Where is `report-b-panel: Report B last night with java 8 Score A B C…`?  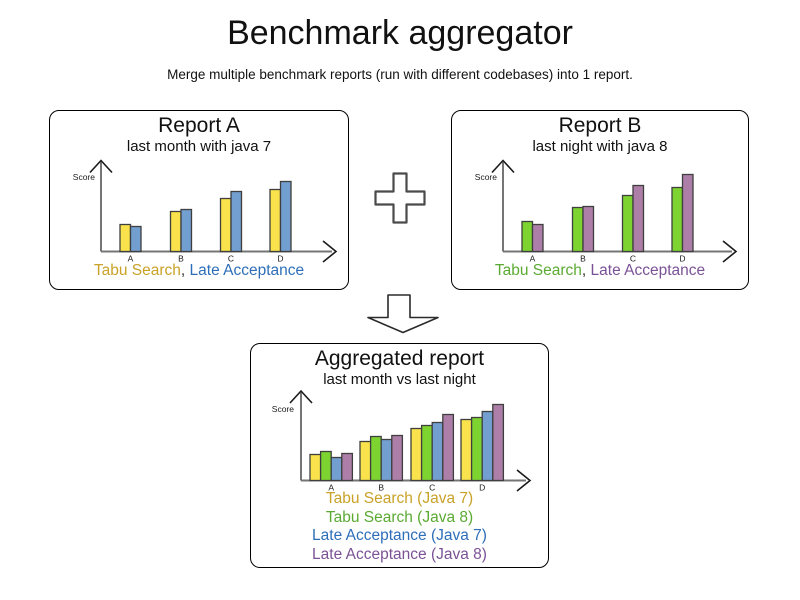
report-b-panel: Report B last night with java 8 Score A B C… is located at coordinates (600, 200).